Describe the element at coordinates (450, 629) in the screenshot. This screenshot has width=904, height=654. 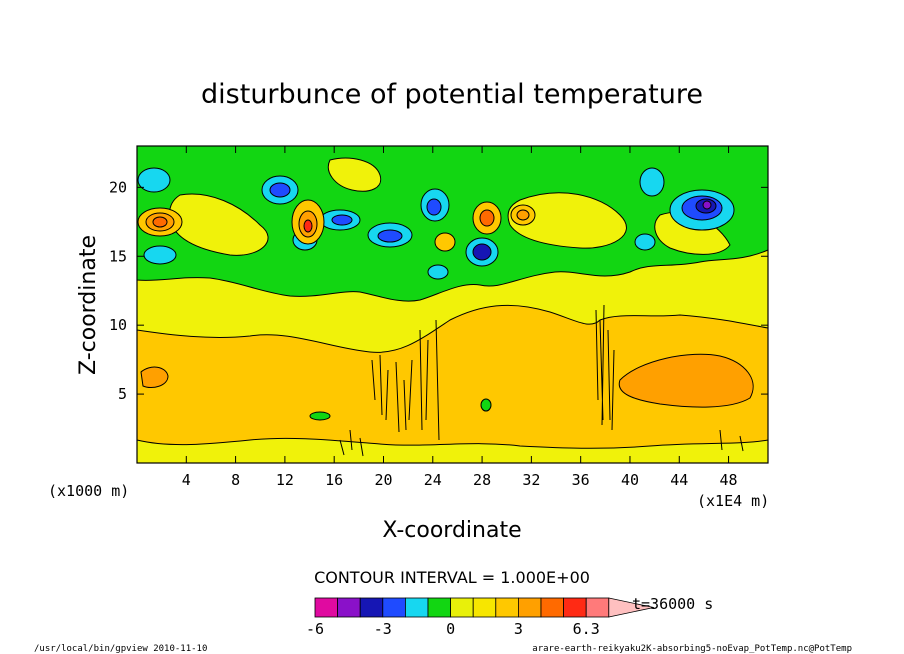
I see `colorbar-tick-label: 0` at that location.